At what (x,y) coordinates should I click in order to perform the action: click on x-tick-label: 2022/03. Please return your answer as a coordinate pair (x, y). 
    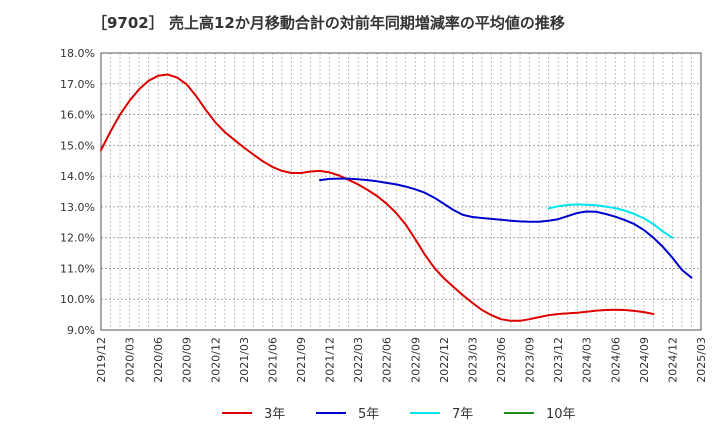
    Looking at the image, I should click on (358, 360).